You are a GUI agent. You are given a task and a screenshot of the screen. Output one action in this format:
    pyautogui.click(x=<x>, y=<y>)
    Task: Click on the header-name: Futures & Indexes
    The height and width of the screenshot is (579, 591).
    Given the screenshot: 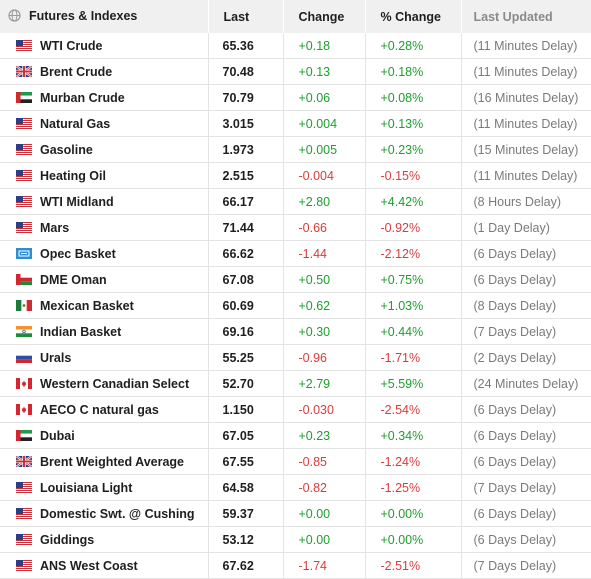 What is the action you would take?
    pyautogui.click(x=104, y=16)
    